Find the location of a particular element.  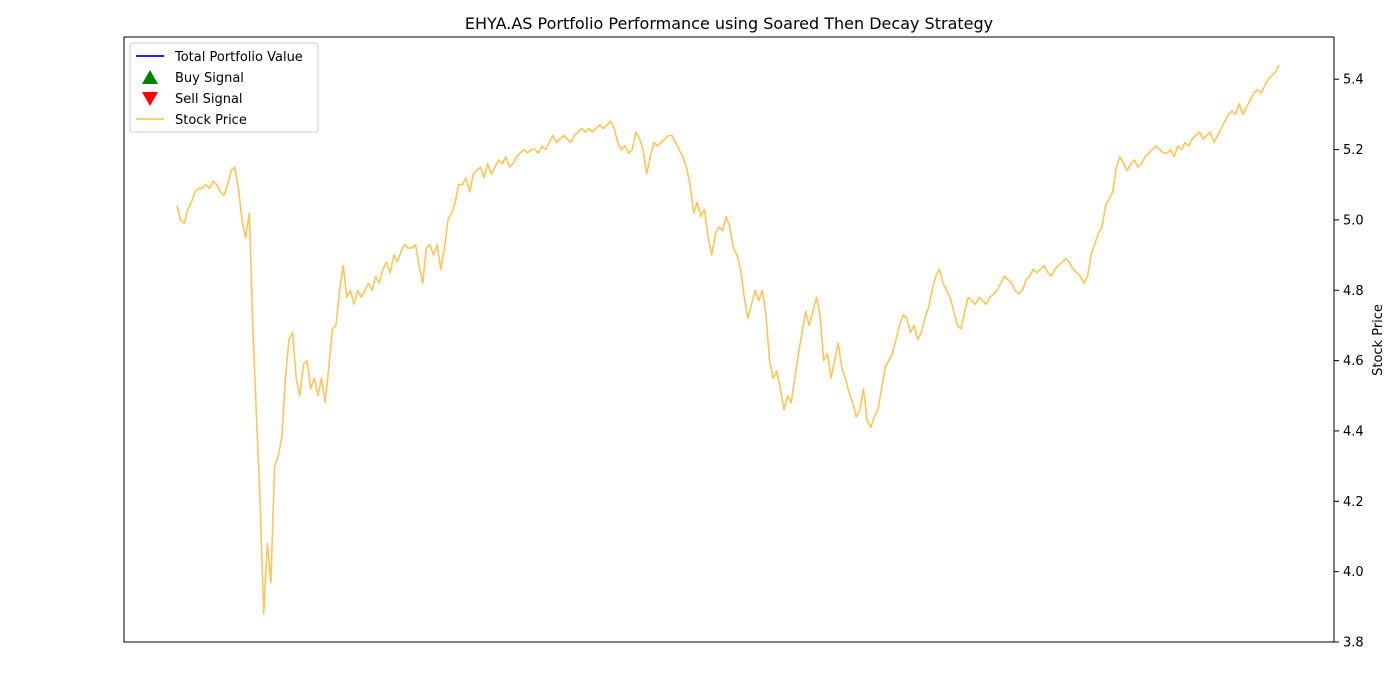

legend-sell-triangle-icon is located at coordinates (150, 99).